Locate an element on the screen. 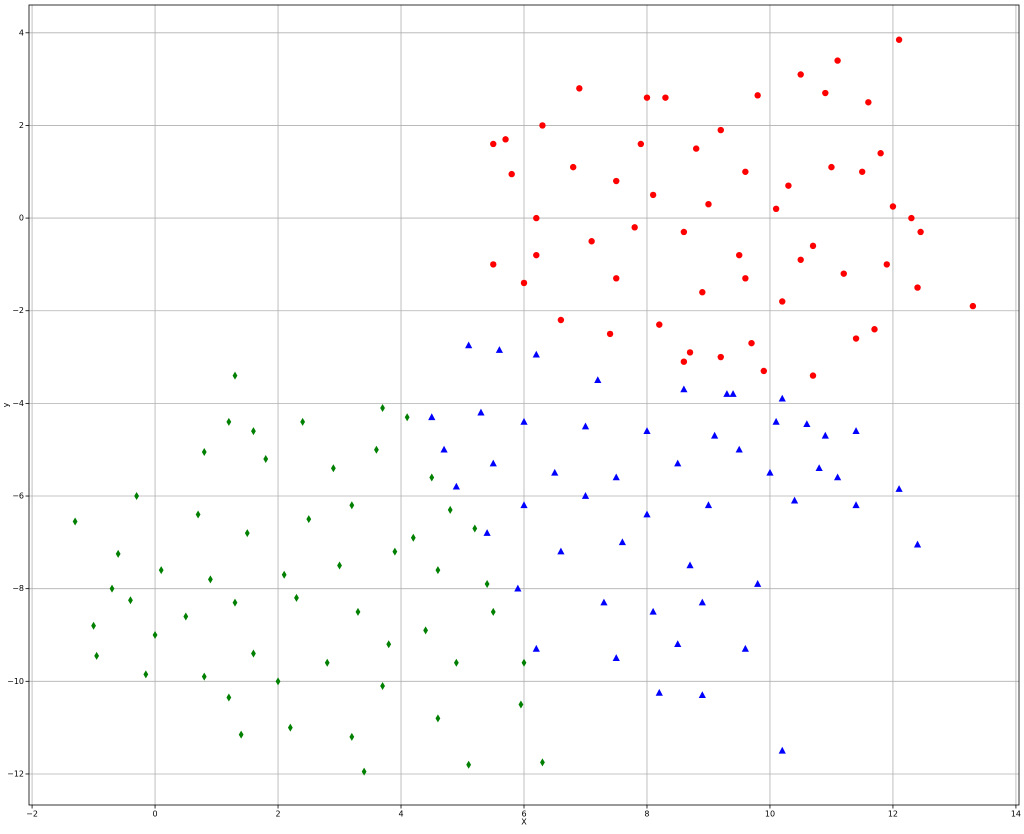 The width and height of the screenshot is (1024, 834). y-tick-label: −8 is located at coordinates (18, 588).